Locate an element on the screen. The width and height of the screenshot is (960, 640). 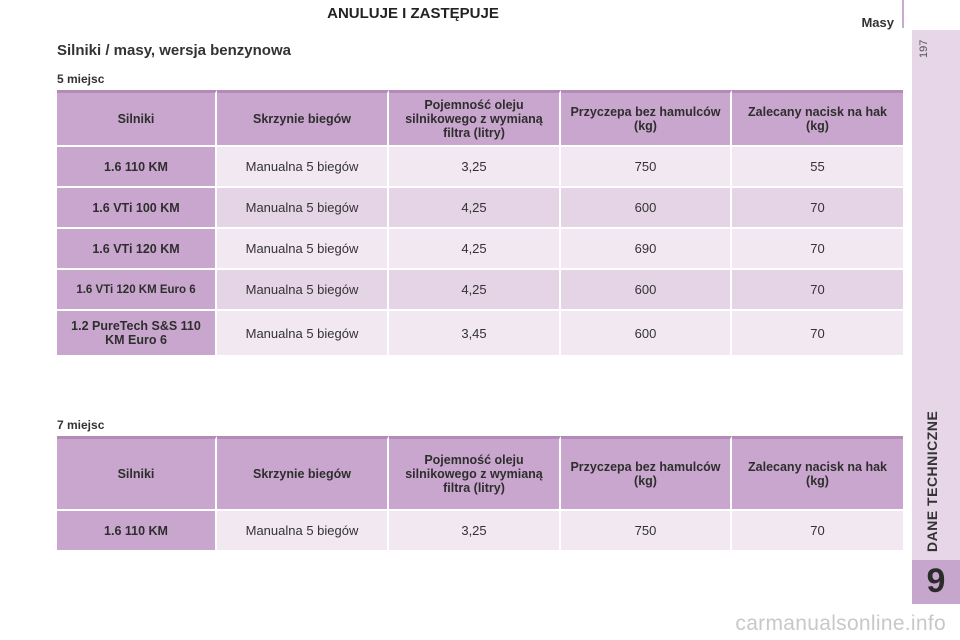
chapter-side-tab is located at coordinates (936, 295).